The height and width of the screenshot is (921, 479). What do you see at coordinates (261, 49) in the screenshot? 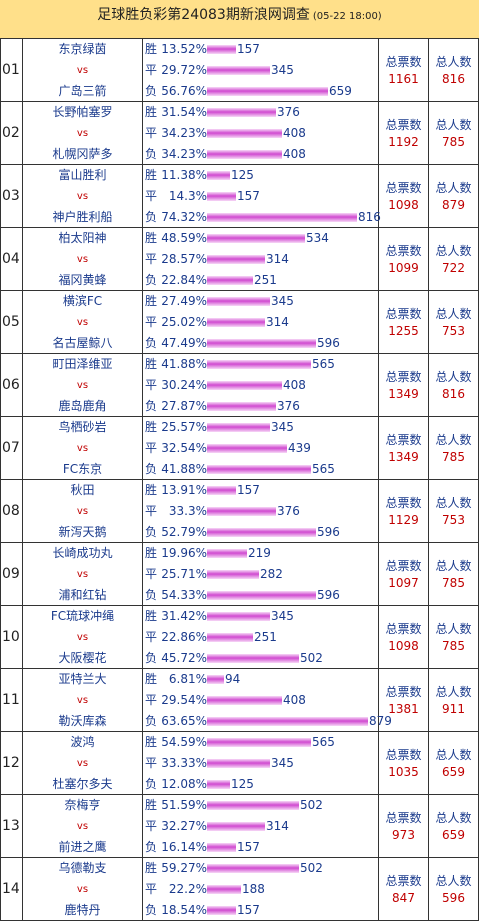
I see `win-vote-line: 胜 13.52% 157` at bounding box center [261, 49].